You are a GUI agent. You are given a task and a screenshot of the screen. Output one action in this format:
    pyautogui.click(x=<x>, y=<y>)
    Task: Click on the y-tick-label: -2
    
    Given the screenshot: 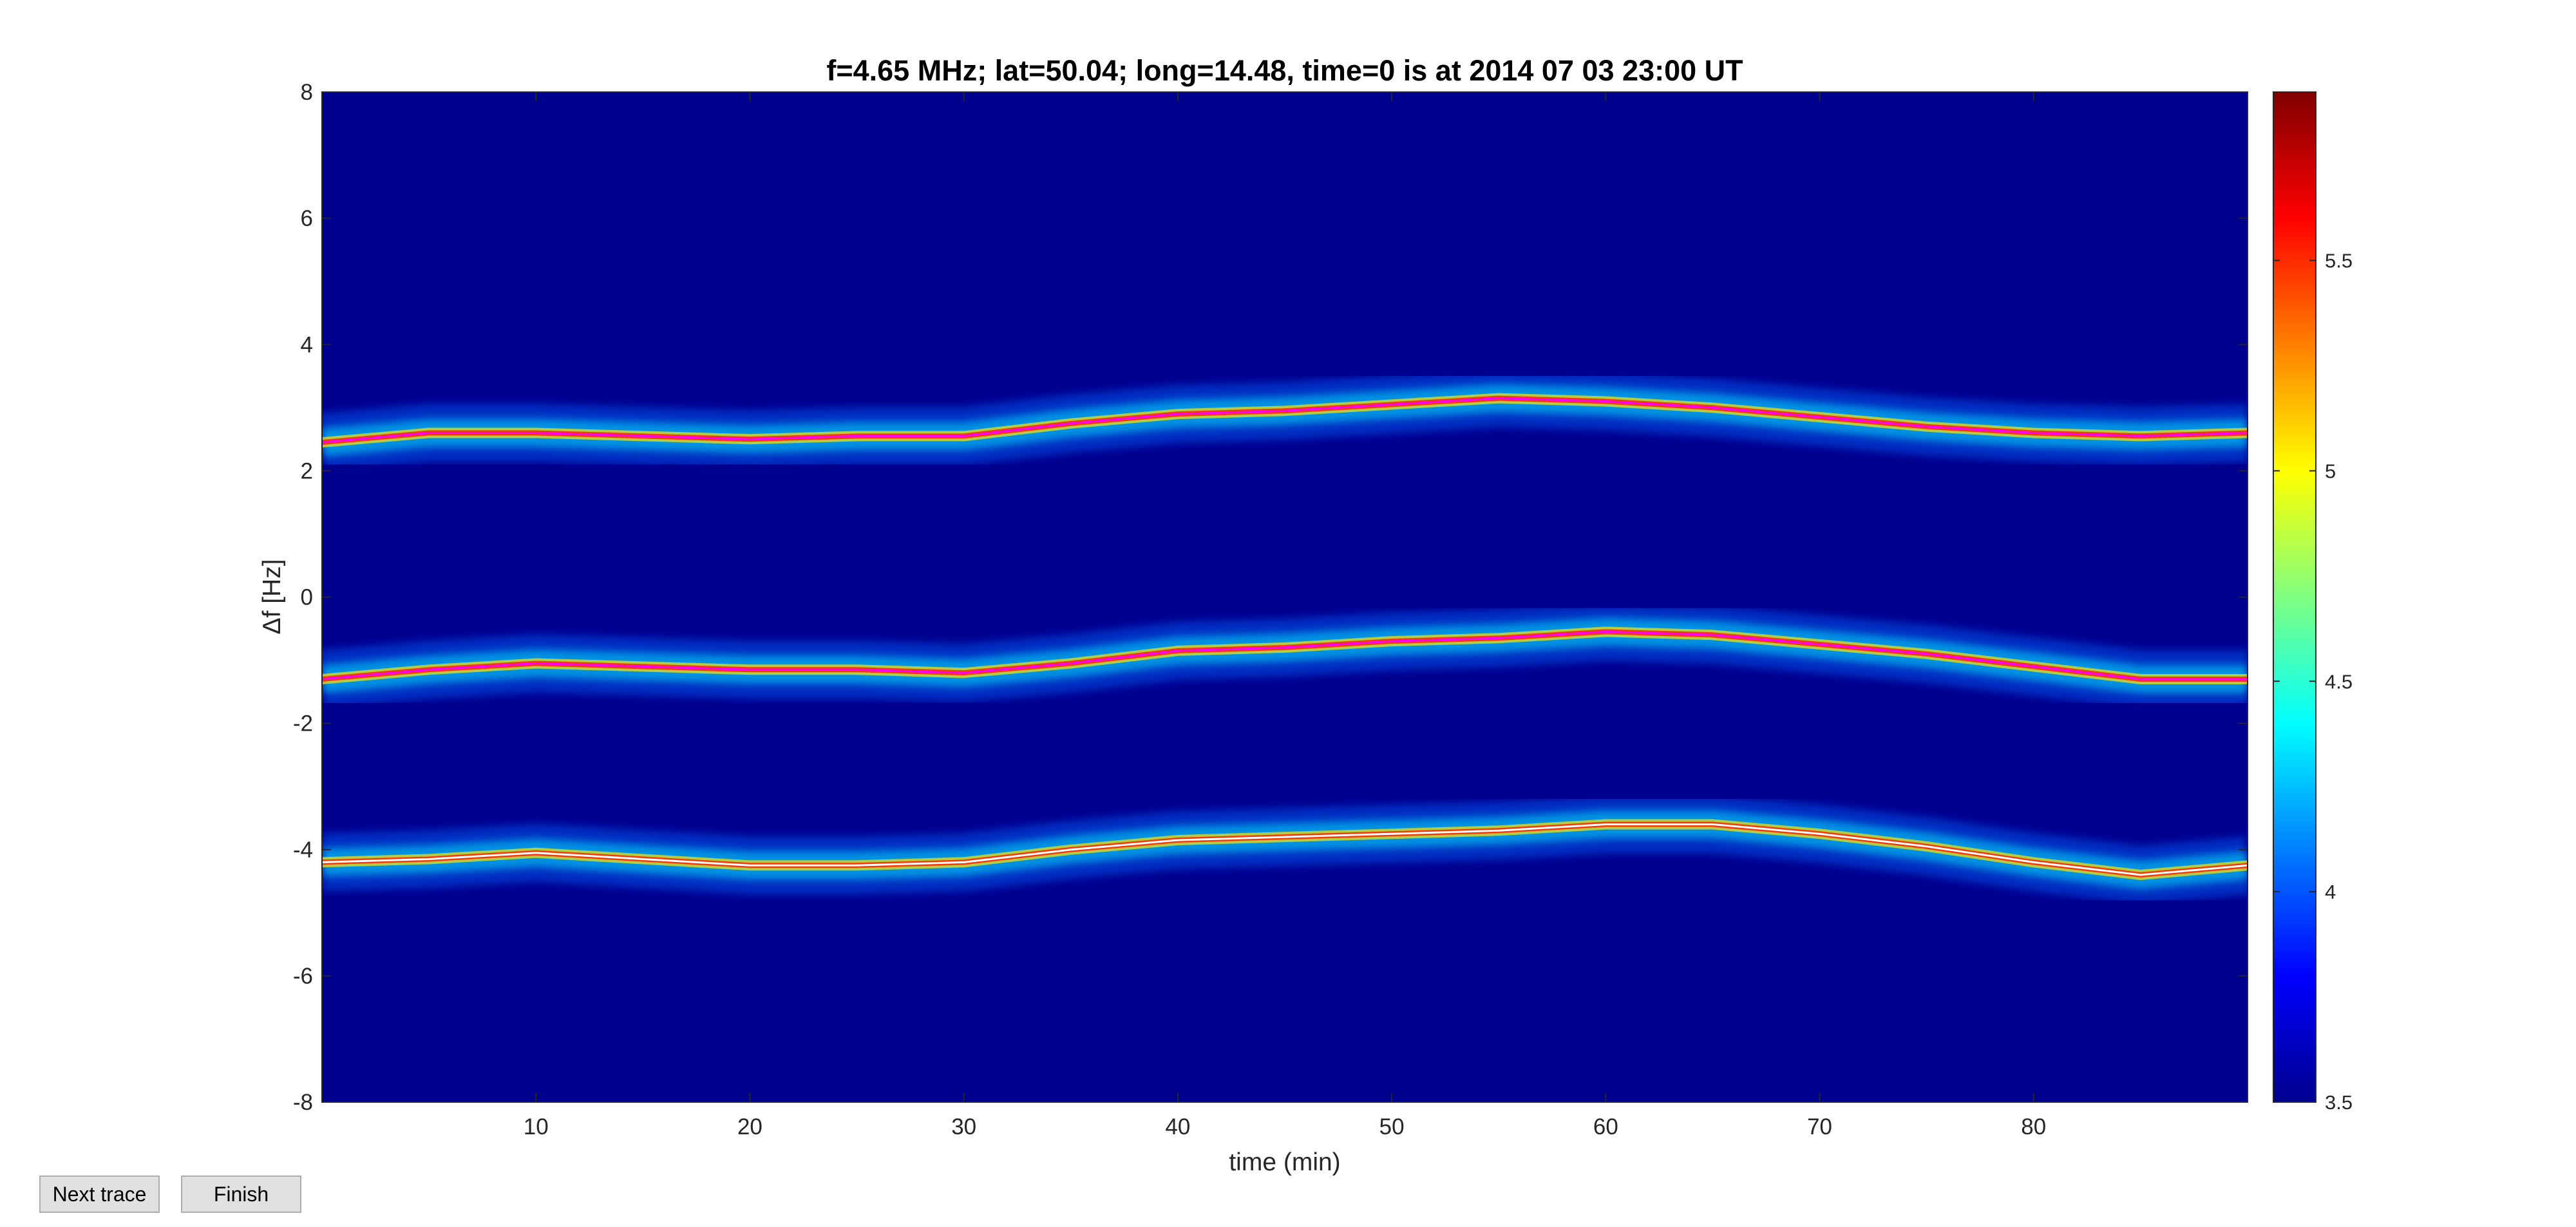 What is the action you would take?
    pyautogui.click(x=303, y=723)
    